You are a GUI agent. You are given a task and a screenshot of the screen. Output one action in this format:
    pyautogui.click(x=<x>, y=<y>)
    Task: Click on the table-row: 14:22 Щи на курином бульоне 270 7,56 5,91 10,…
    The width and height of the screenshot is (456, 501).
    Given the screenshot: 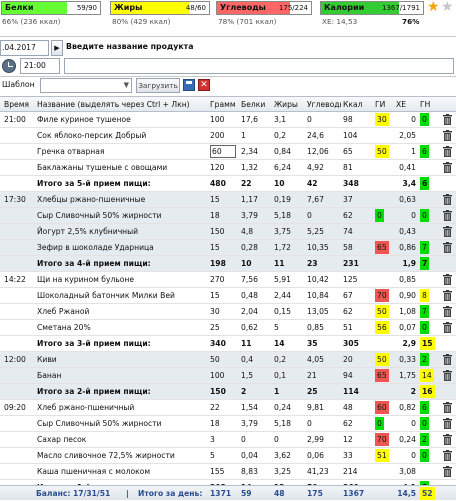 What is the action you would take?
    pyautogui.click(x=228, y=280)
    